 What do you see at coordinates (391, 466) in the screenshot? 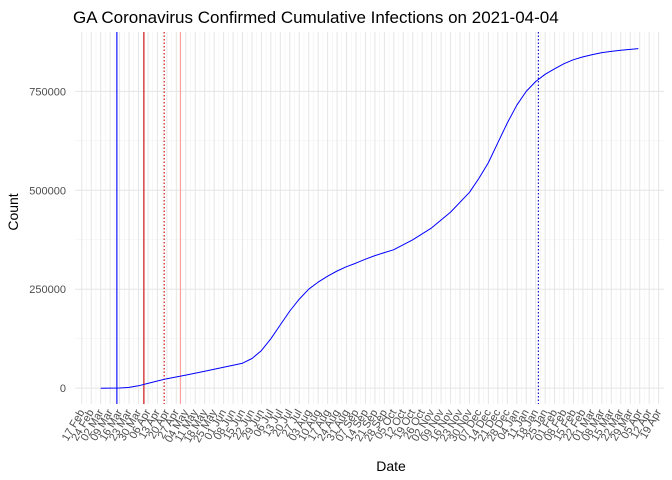
I see `x-axis-title: Date` at bounding box center [391, 466].